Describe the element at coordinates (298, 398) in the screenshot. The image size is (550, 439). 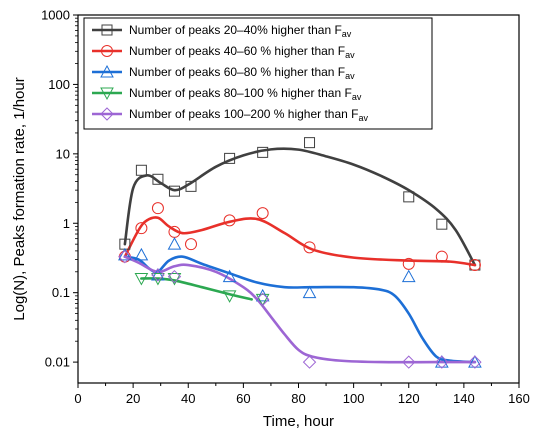
I see `x-tick-label: 80` at that location.